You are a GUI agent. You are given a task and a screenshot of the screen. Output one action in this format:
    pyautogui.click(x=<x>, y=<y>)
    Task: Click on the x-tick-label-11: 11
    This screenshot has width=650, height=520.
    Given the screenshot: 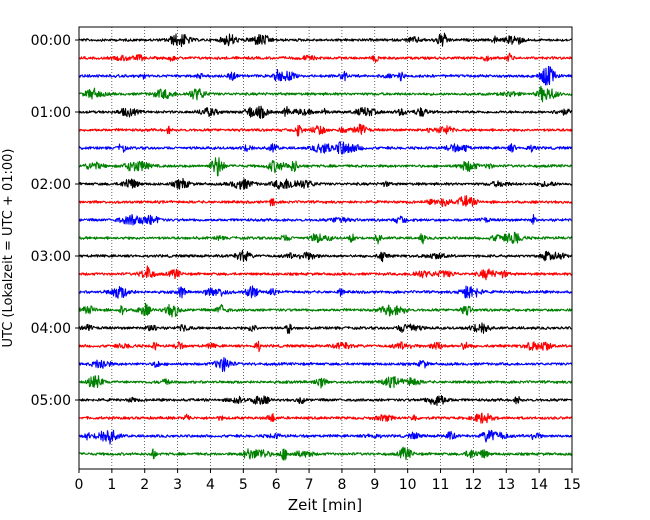 What is the action you would take?
    pyautogui.click(x=441, y=485)
    